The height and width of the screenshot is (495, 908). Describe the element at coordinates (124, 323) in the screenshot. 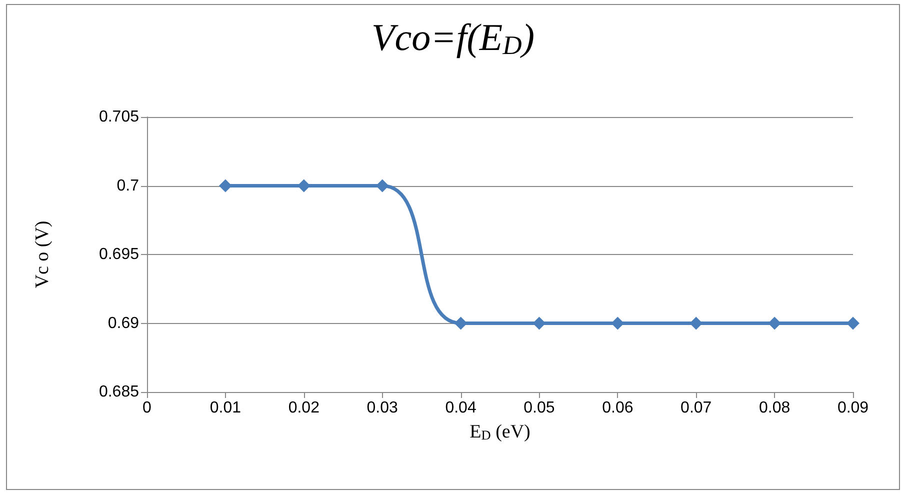

I see `y-tick-label: 0.69` at that location.